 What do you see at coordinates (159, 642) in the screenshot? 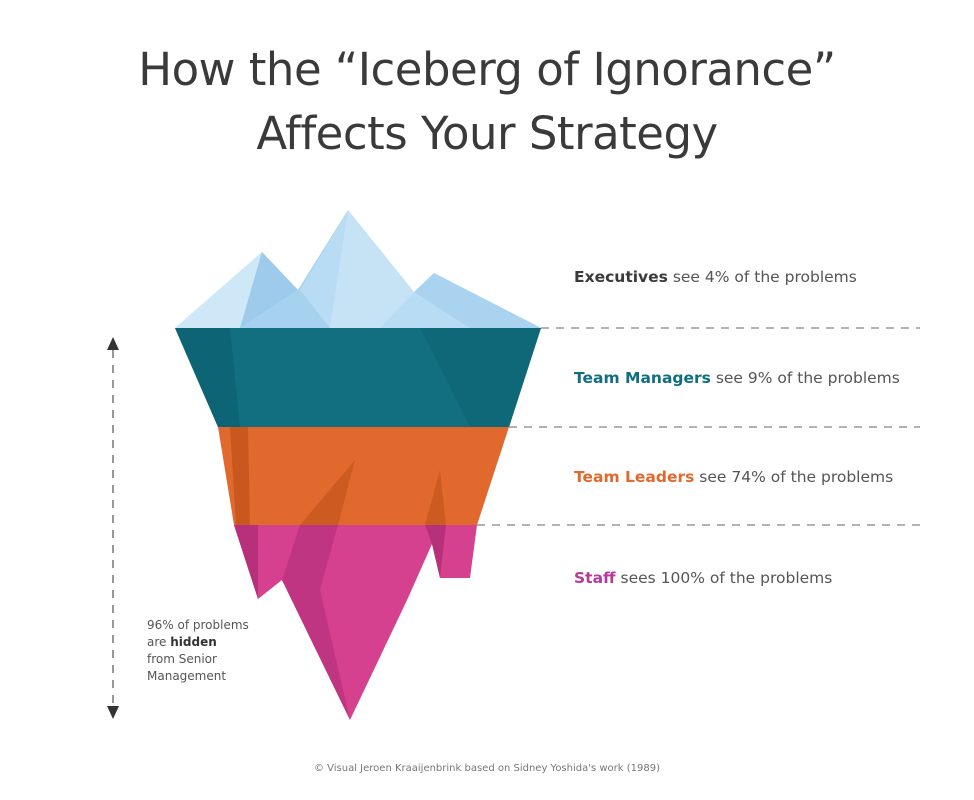
I see `hidden-note-prefix: are` at bounding box center [159, 642].